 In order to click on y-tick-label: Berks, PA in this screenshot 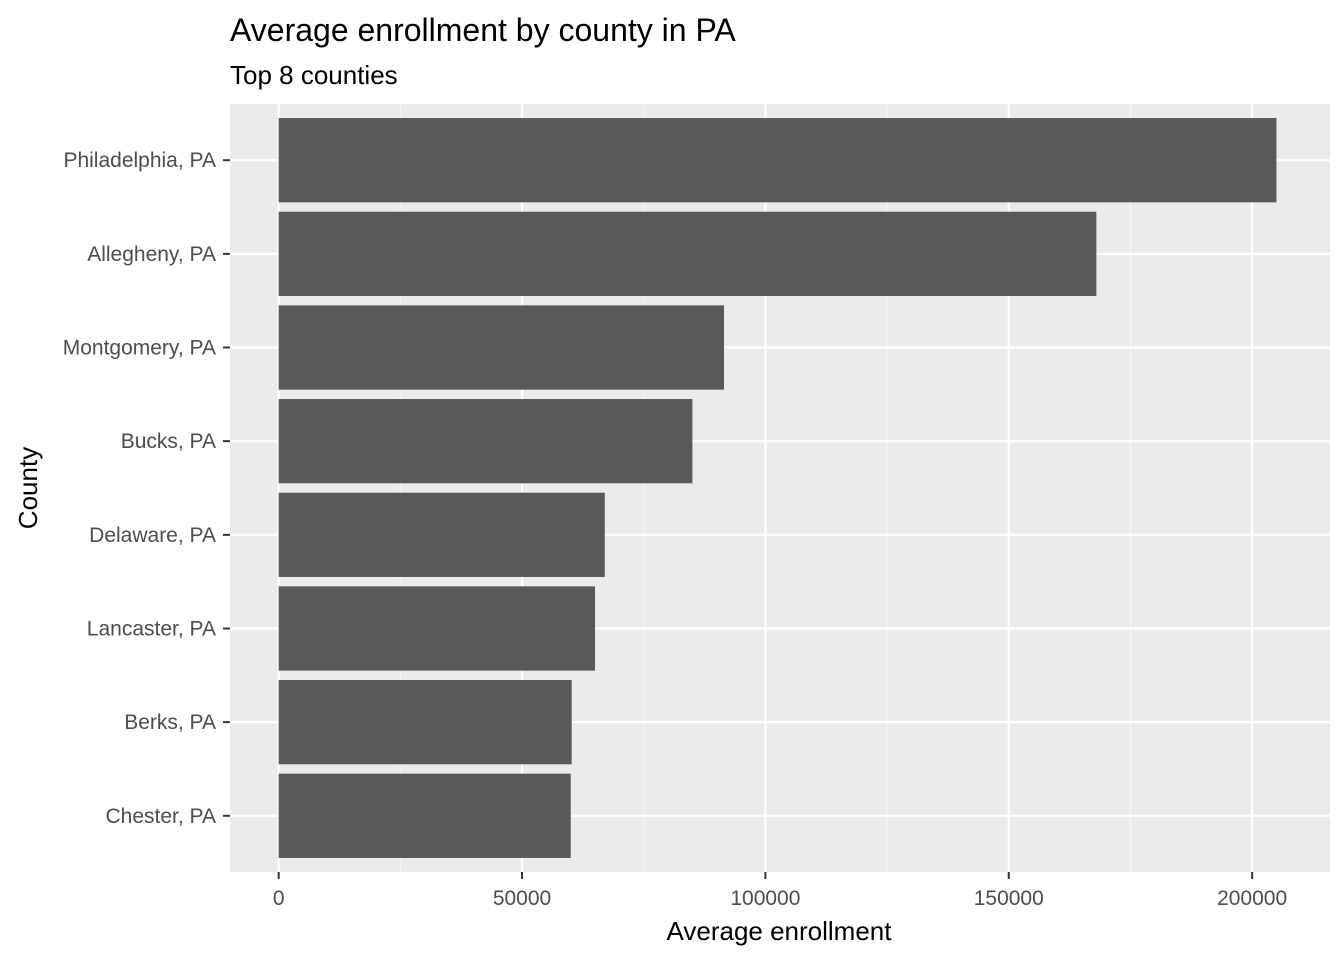, I will do `click(170, 722)`.